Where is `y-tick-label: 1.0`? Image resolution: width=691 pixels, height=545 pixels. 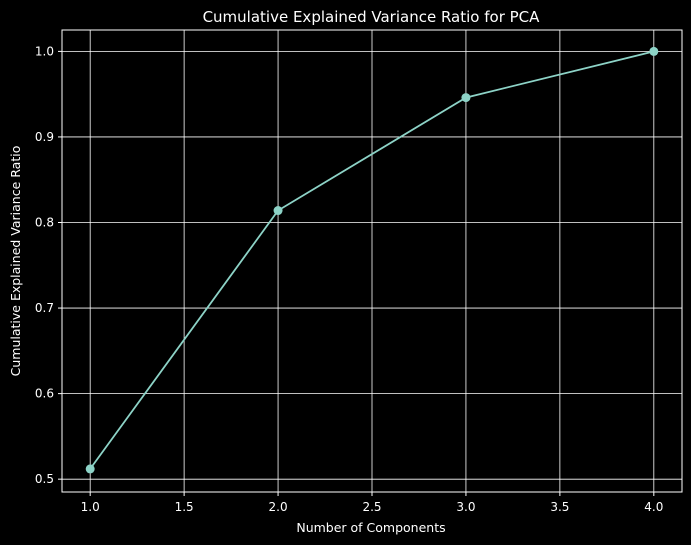 y-tick-label: 1.0 is located at coordinates (44, 51).